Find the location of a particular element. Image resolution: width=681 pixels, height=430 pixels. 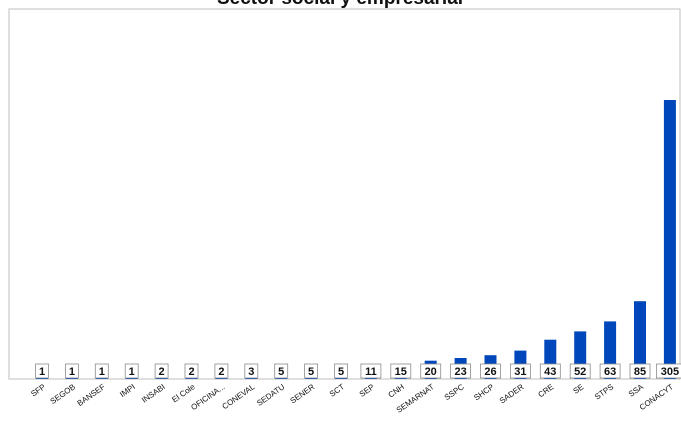

value-label-14: 23 is located at coordinates (460, 372).